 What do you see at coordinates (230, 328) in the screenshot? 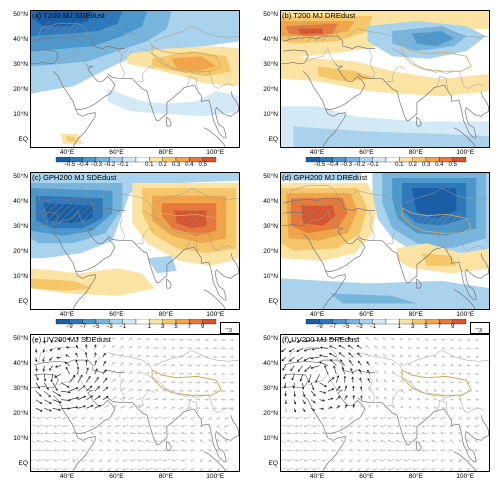
I see `reference-vector-box: →3` at bounding box center [230, 328].